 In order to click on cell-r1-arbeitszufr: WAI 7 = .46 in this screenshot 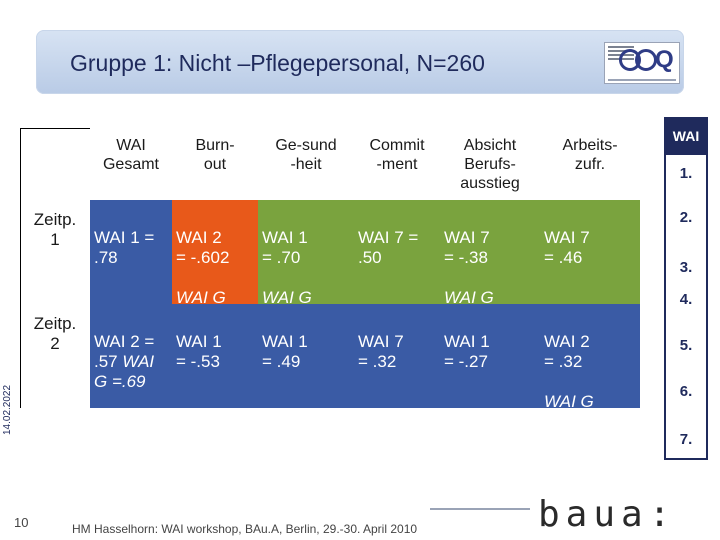, I will do `click(590, 252)`.